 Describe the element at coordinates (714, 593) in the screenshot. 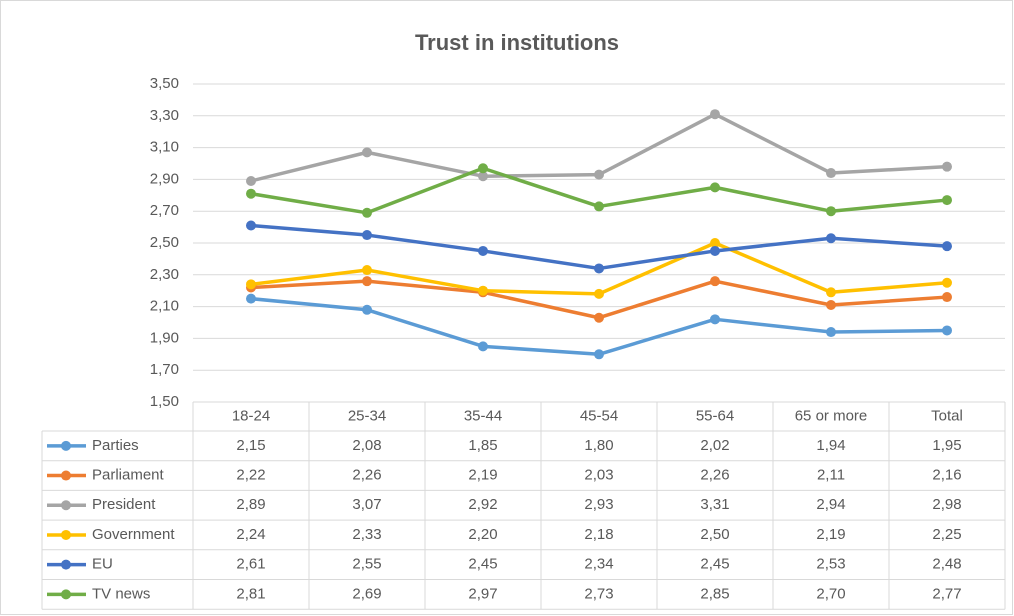

I see `table-value: 2,85` at that location.